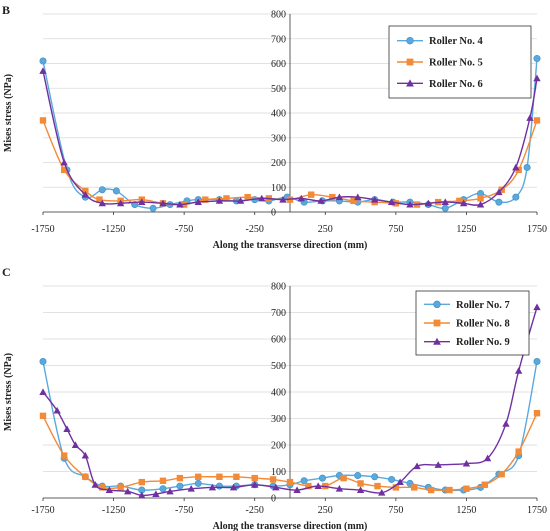  Describe the element at coordinates (460, 62) in the screenshot. I see `legend: Roller No. 4 Roller No. 5 Roller No. 6` at that location.